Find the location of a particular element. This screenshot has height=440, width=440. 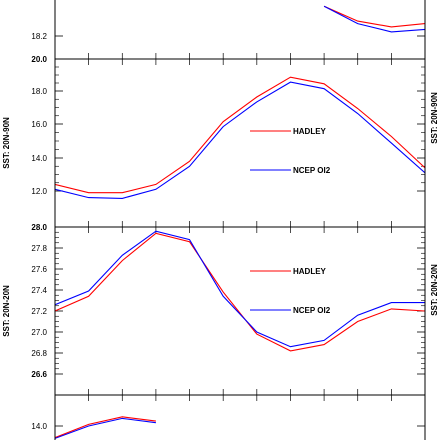

panel-1: 18.2 is located at coordinates (228, 32).